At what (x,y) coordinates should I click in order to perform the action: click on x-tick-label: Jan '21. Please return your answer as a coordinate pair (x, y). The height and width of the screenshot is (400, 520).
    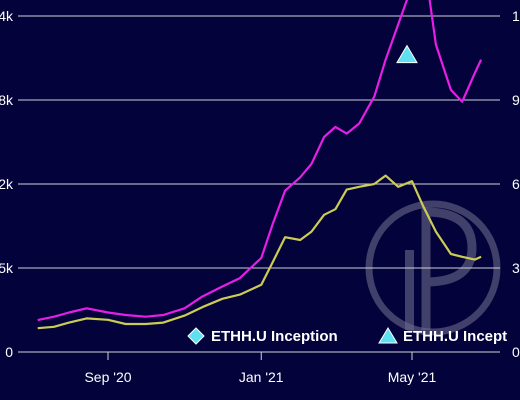
    Looking at the image, I should click on (261, 377).